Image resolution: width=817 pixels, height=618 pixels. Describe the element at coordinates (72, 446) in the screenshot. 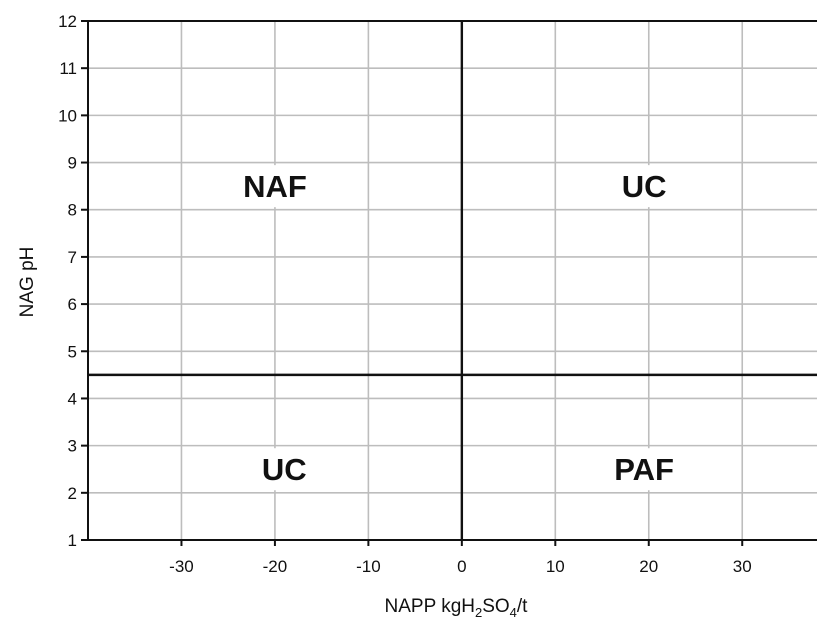

I see `y-tick-label: 3` at that location.